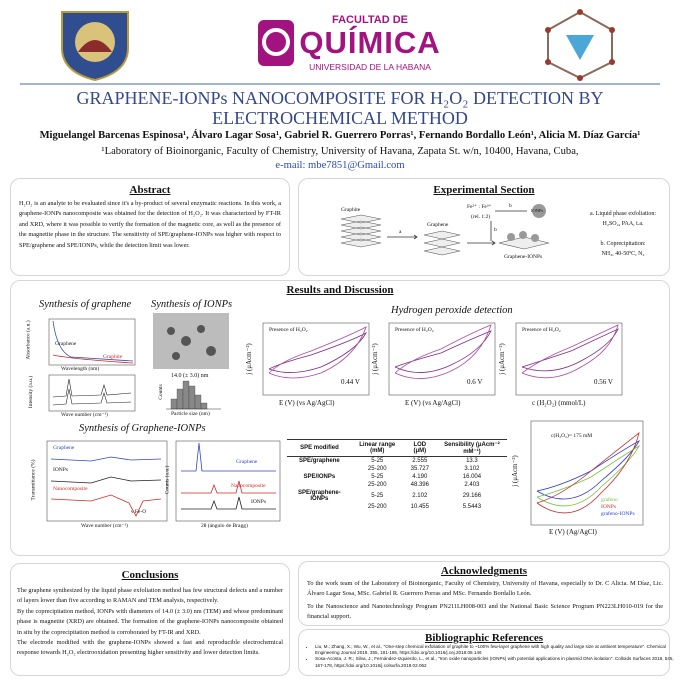 The image size is (680, 680). What do you see at coordinates (479, 207) in the screenshot?
I see `scheme-label: Fe²⁺ : Fe³⁺` at bounding box center [479, 207].